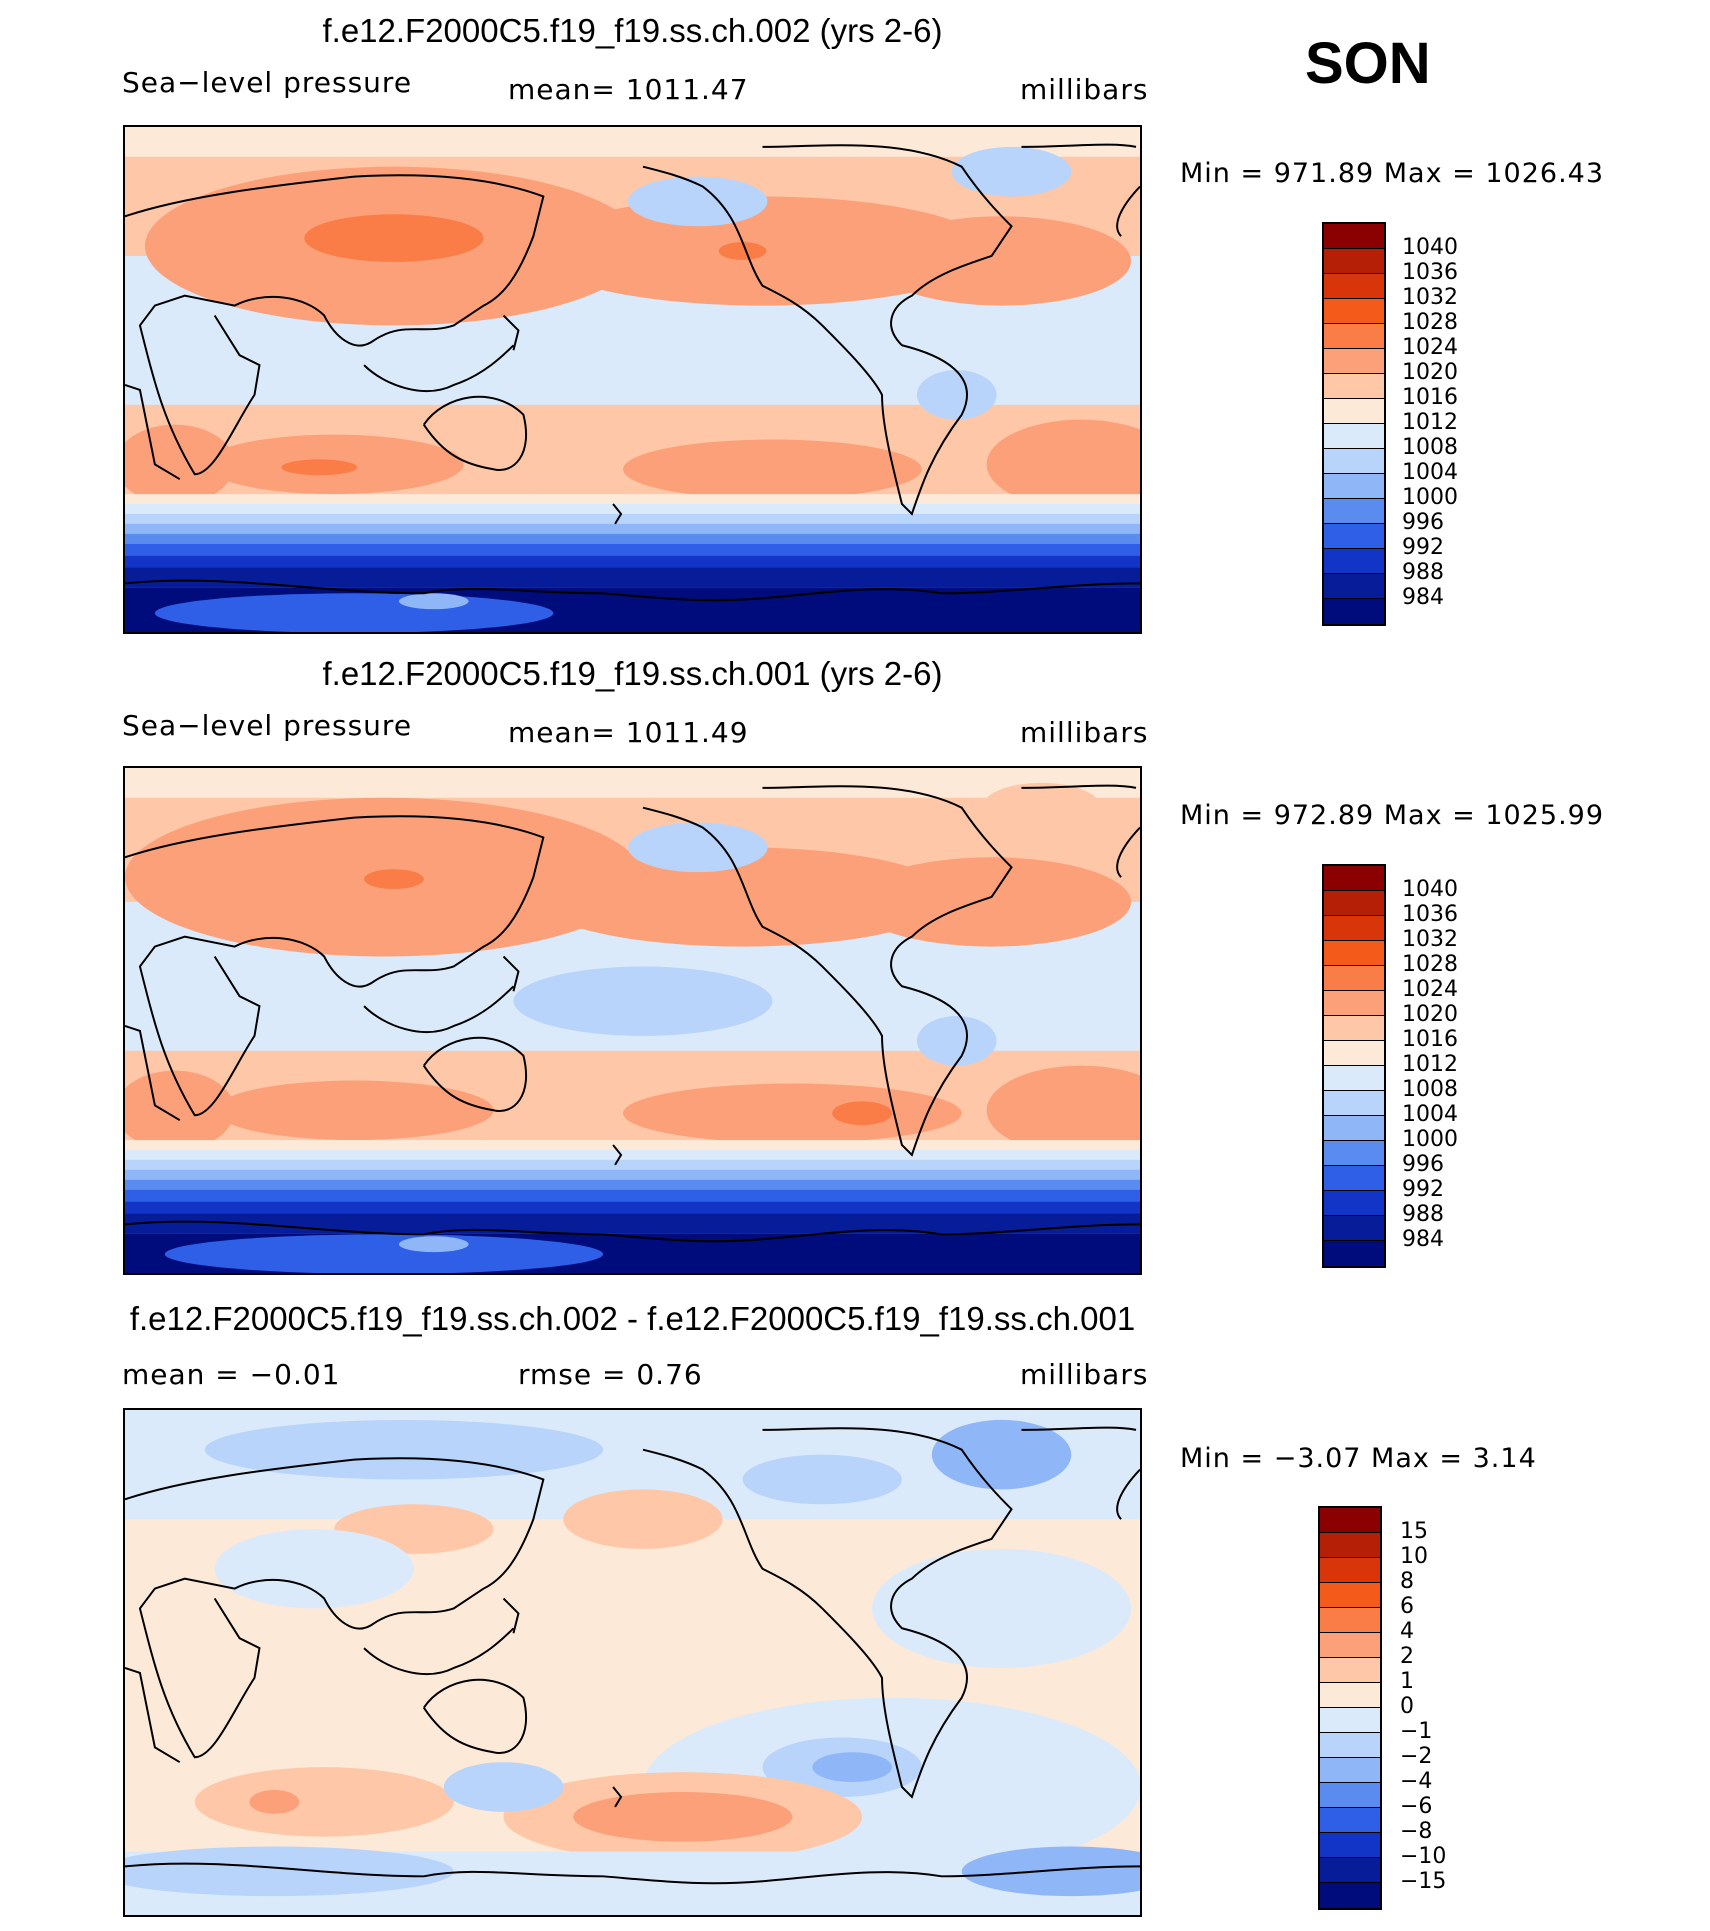 The image size is (1710, 1931). I want to click on panel1-mean-label: mean= 1011.47, so click(628, 89).